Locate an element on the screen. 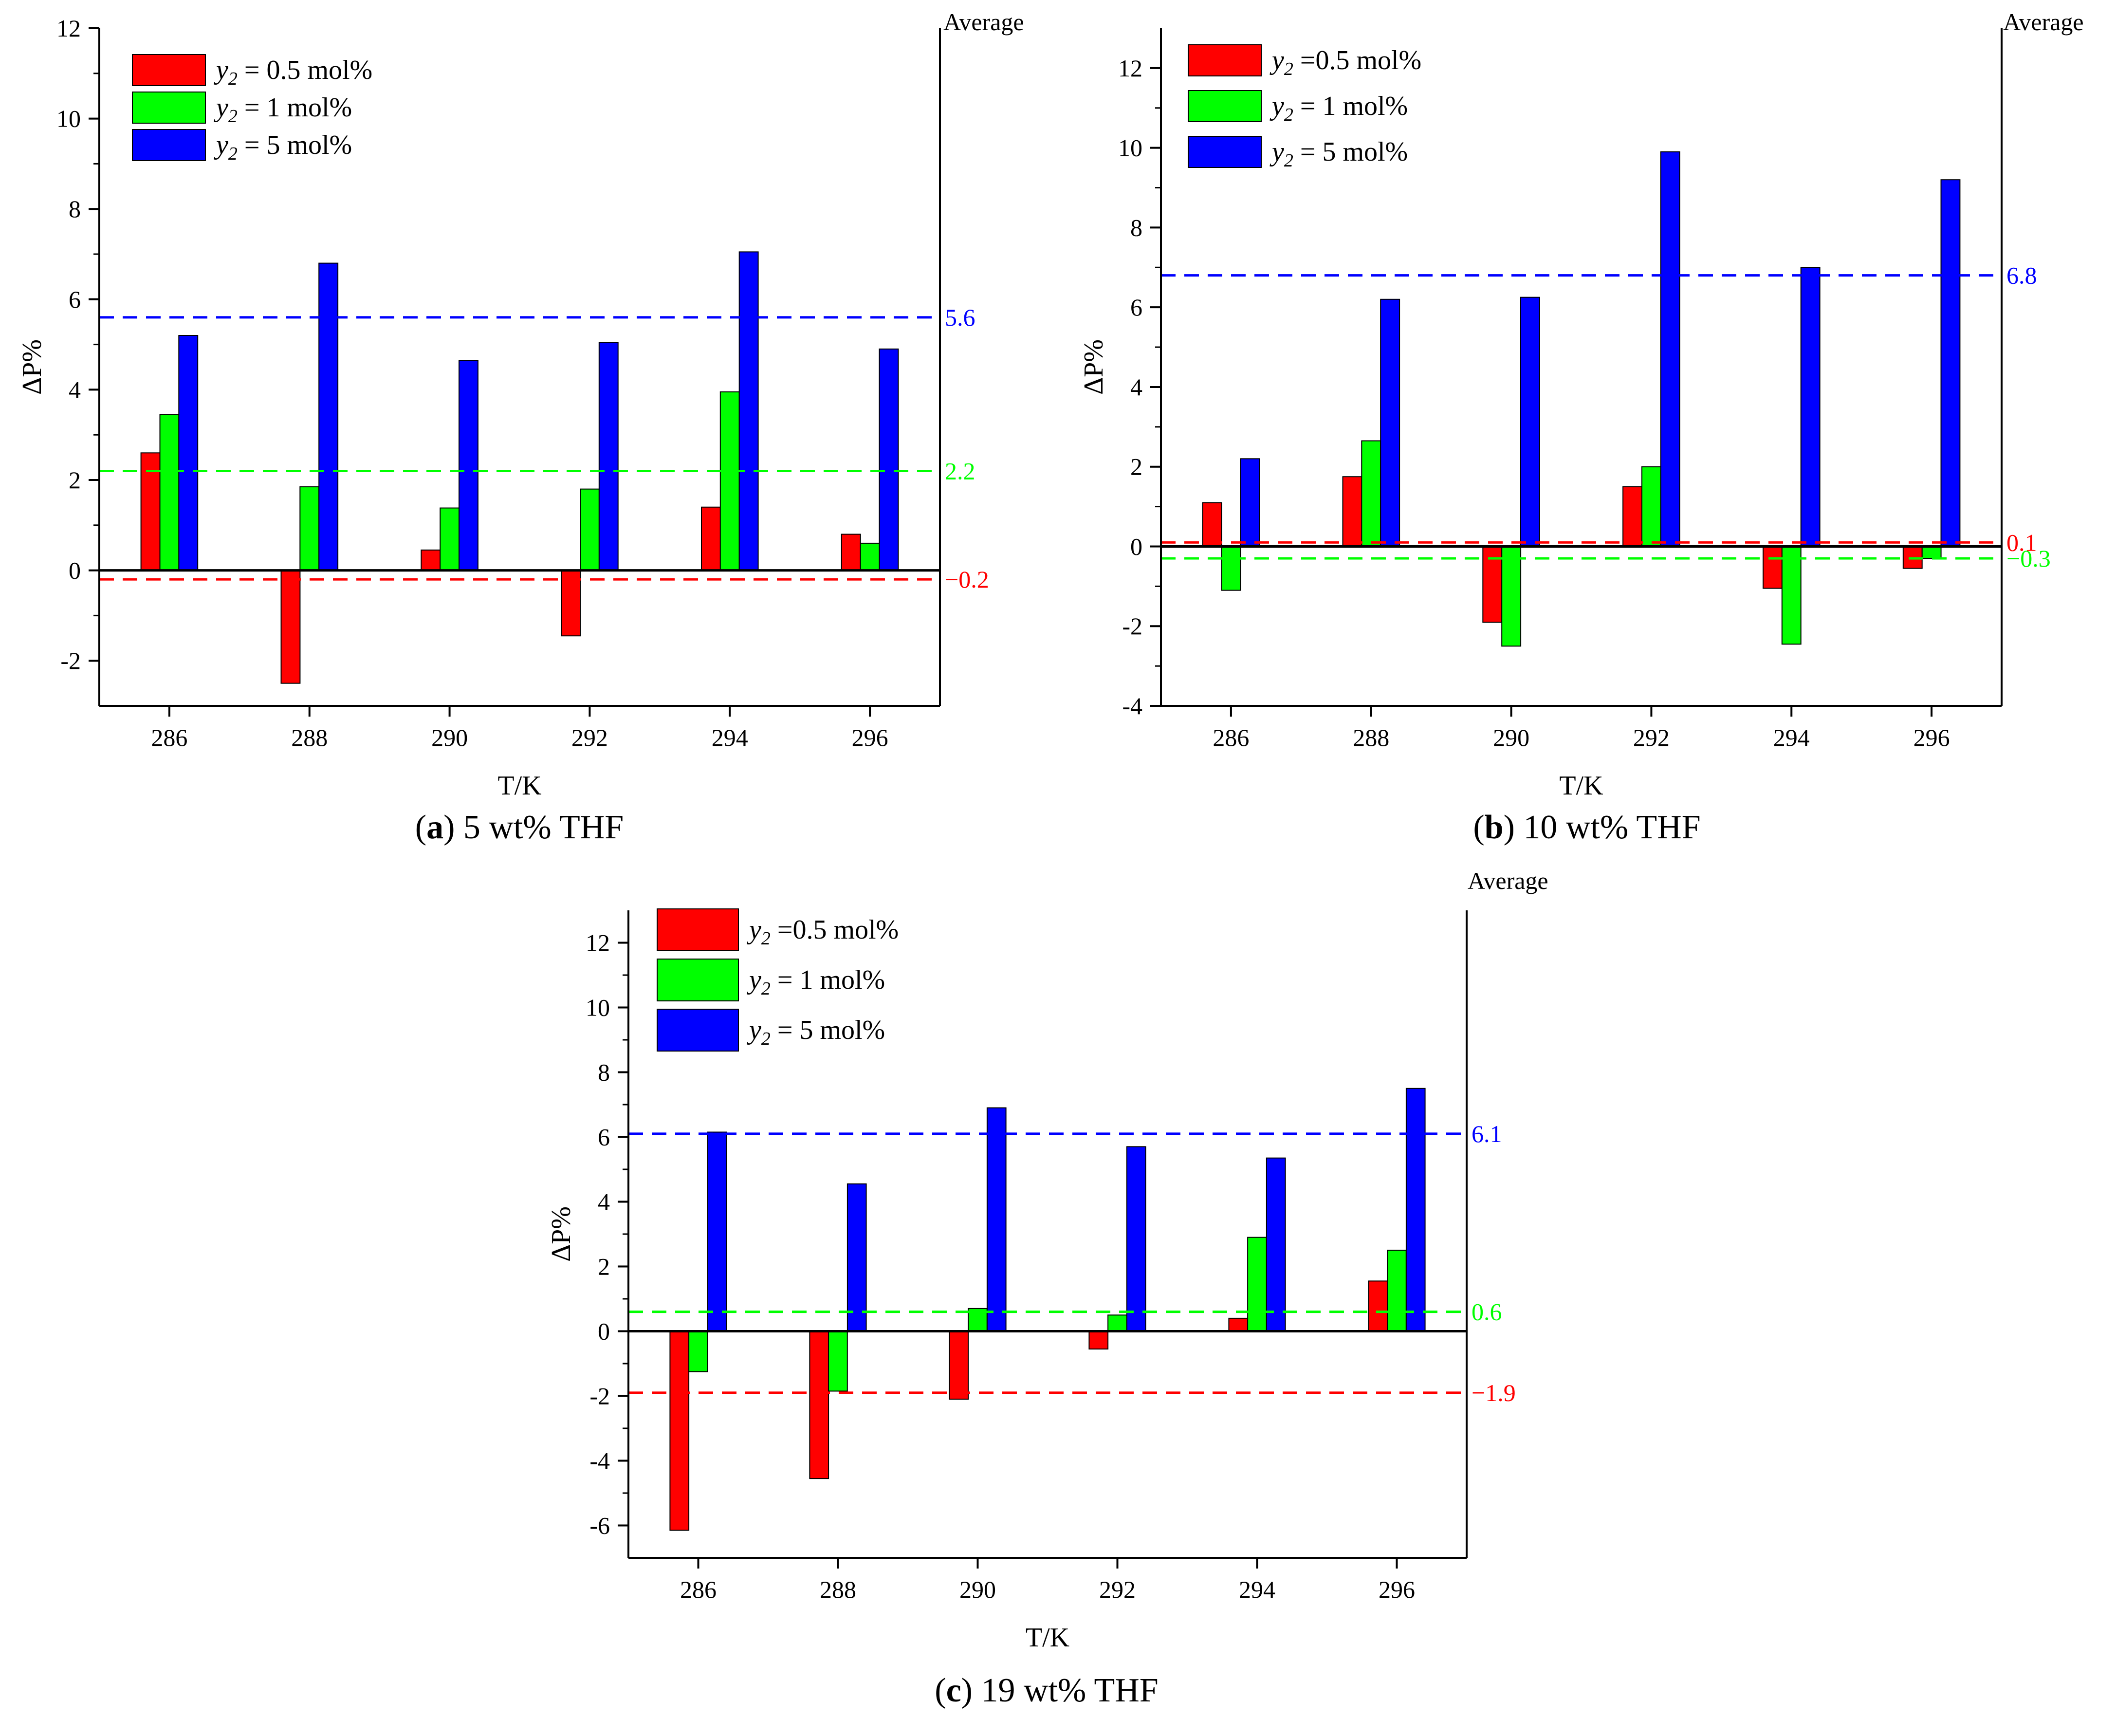 The width and height of the screenshot is (2116, 1736). x-tick-label-c: 286 is located at coordinates (698, 1589).